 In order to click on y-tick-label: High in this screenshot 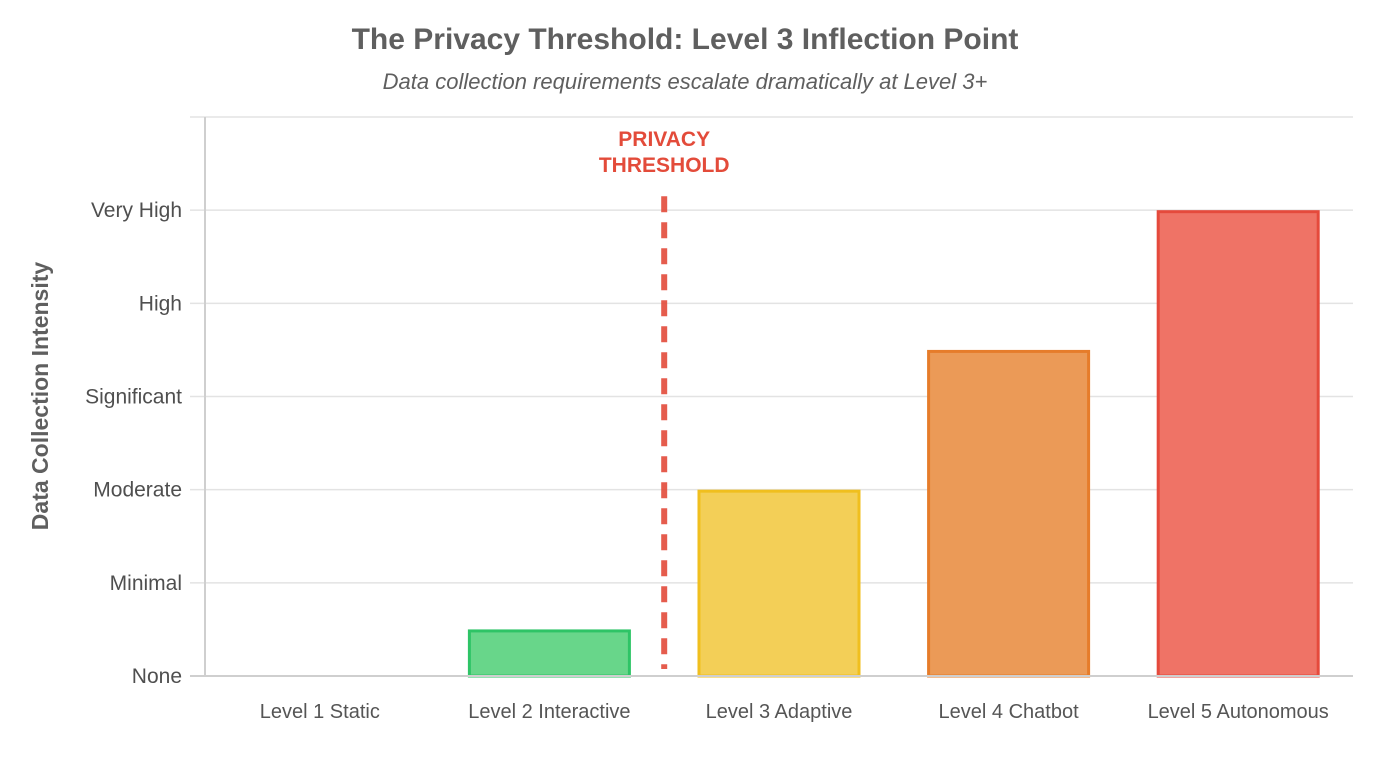, I will do `click(160, 303)`.